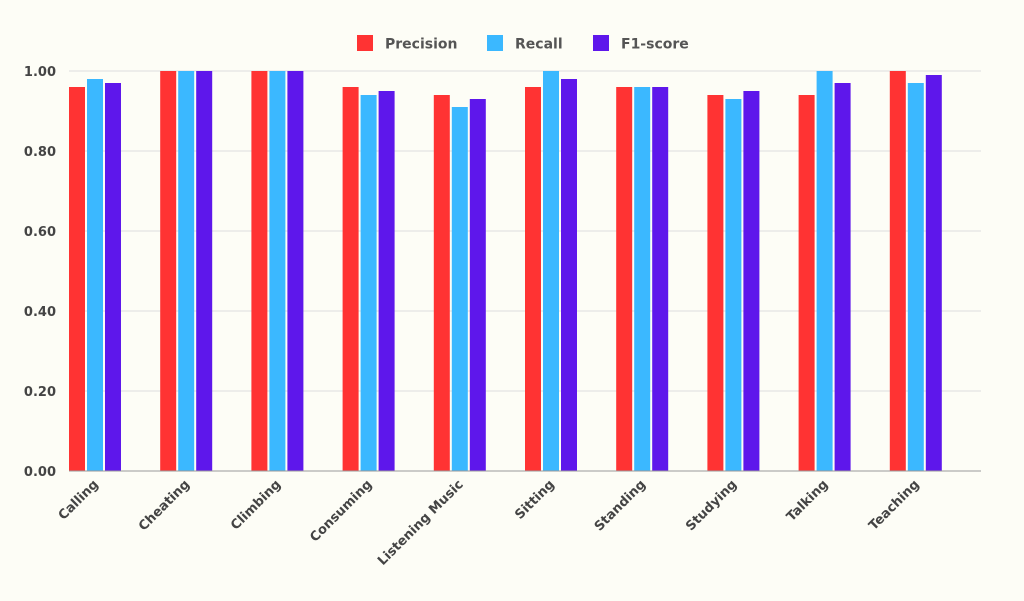 Image resolution: width=1024 pixels, height=601 pixels. I want to click on x-tick-label: Teaching, so click(894, 505).